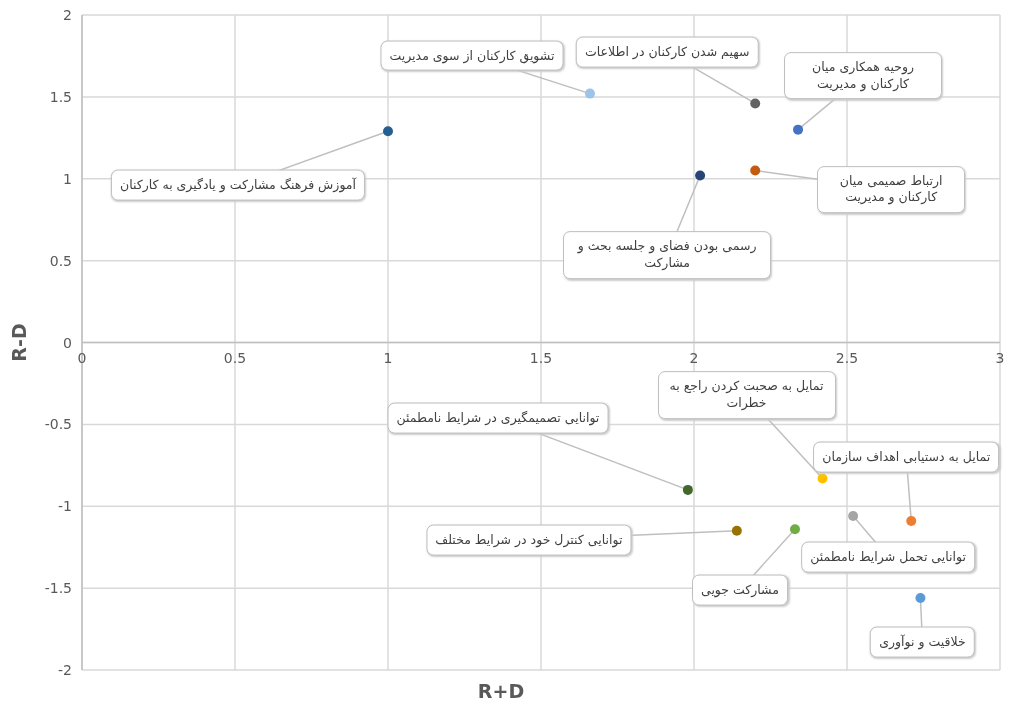 The image size is (1022, 704). I want to click on y-tick-label: 1.5, so click(60, 96).